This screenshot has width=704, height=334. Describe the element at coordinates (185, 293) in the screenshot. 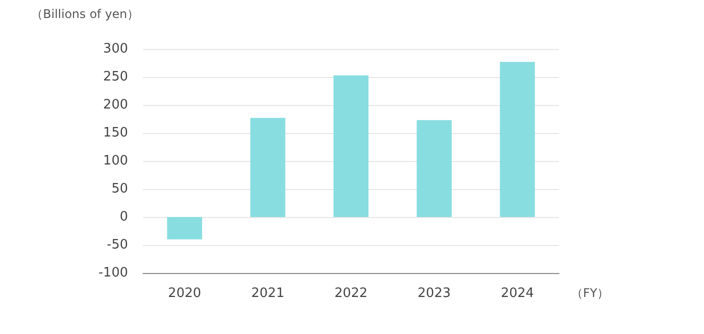

I see `x-tick-label: 2020` at that location.